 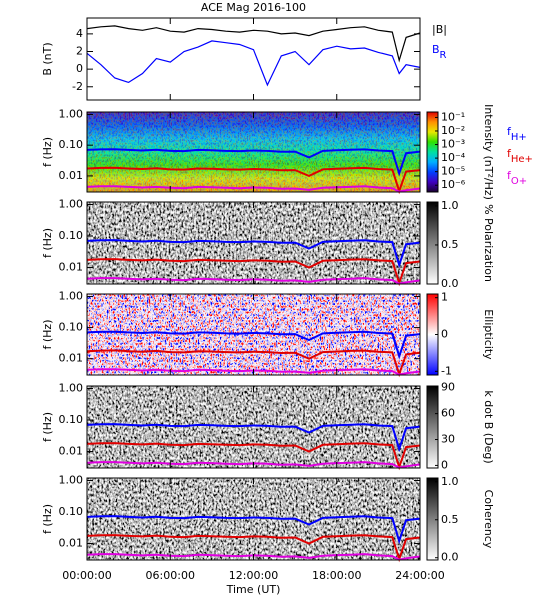 I want to click on y-axis-label: B (nT), so click(x=47, y=58).